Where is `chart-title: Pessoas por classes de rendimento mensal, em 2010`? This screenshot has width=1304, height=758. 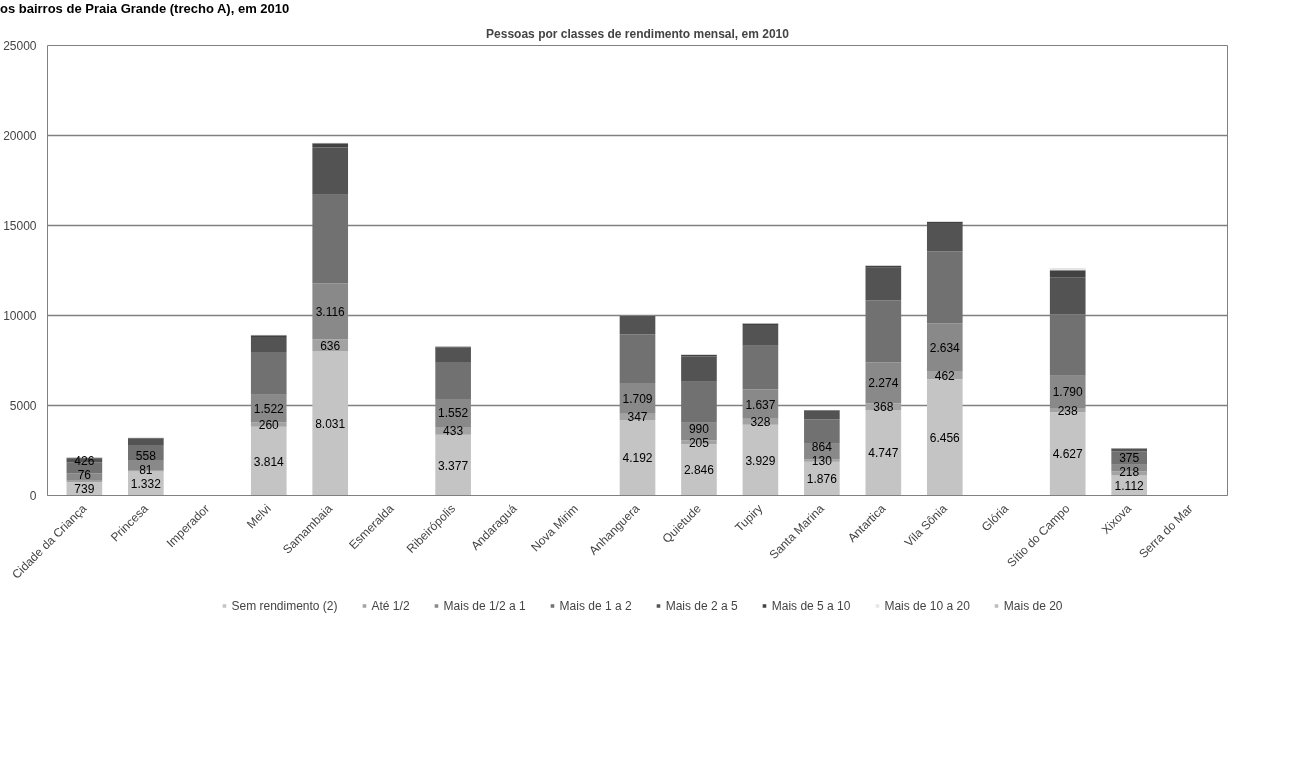
chart-title: Pessoas por classes de rendimento mensal, em 2010 is located at coordinates (638, 33).